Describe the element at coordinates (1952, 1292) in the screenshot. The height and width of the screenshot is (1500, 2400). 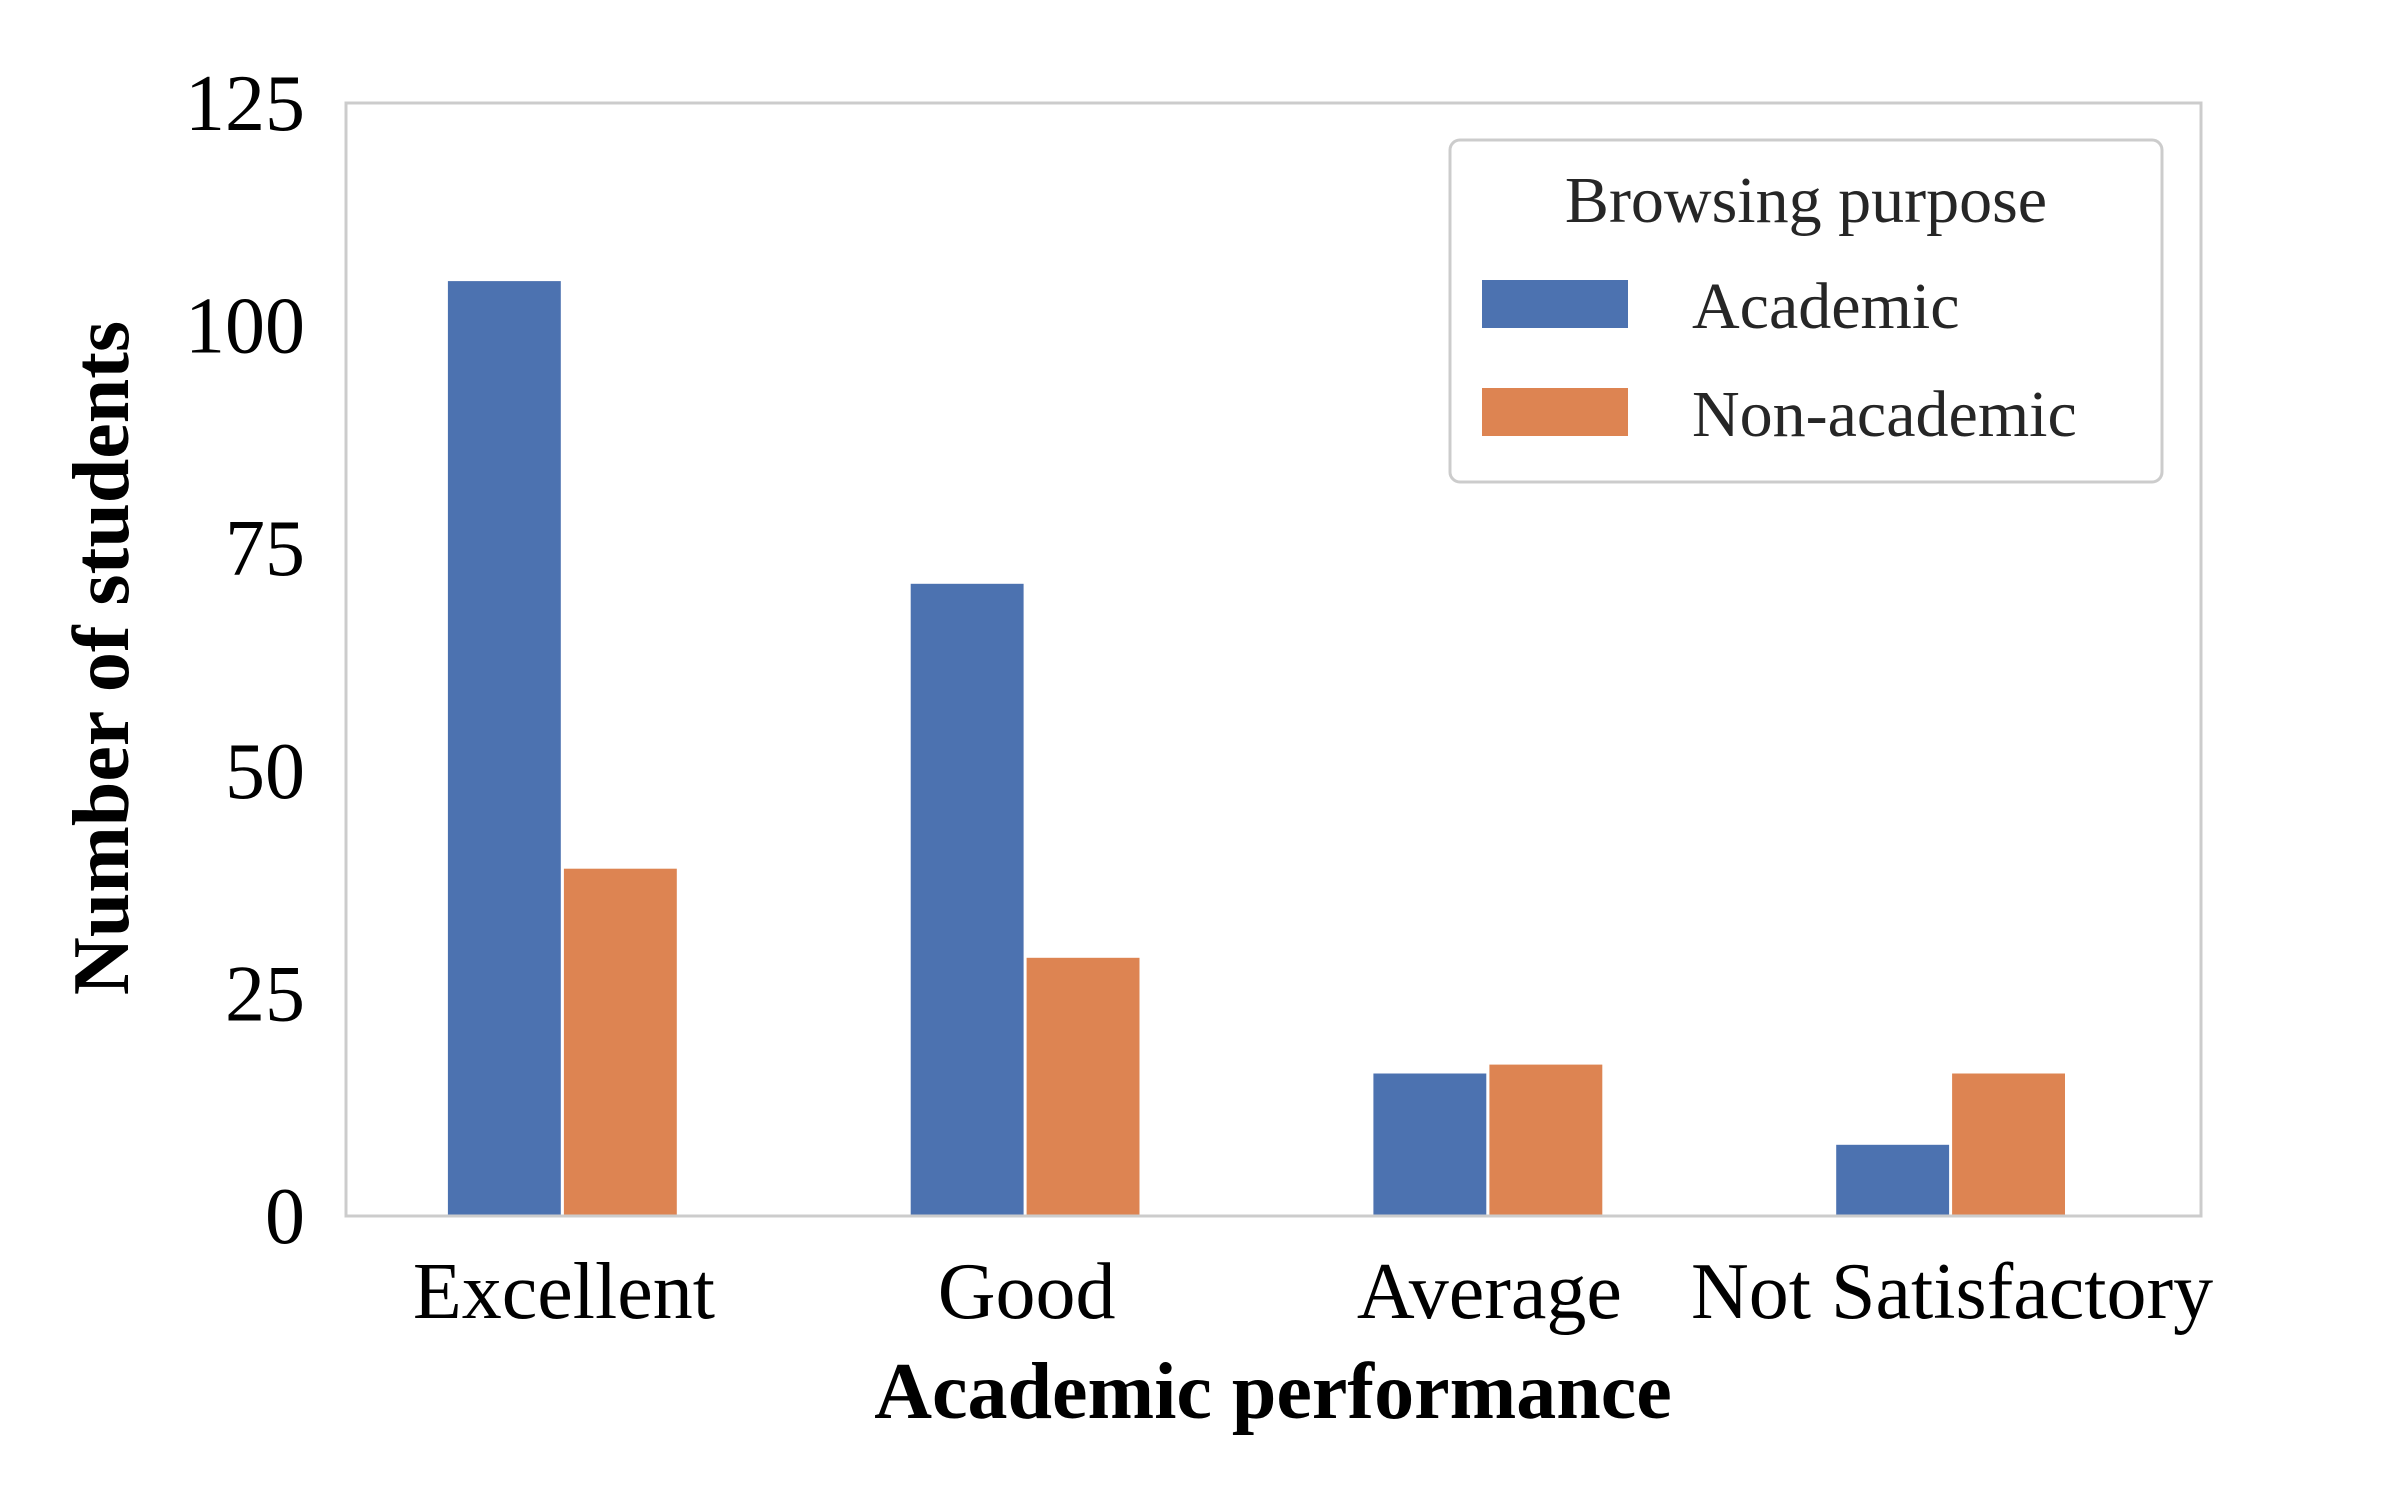
I see `x-tick-label-not-satisfactory: Not Satisfactory` at that location.